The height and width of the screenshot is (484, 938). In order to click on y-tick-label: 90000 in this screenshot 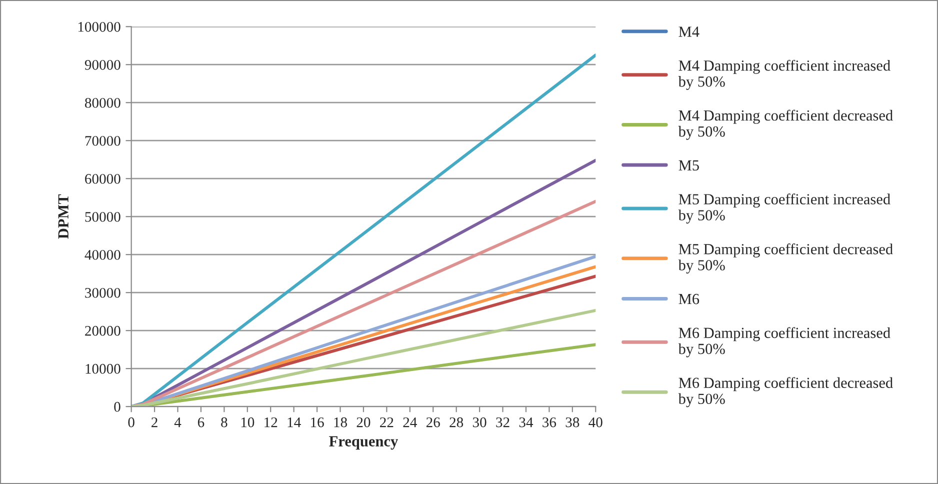, I will do `click(102, 65)`.